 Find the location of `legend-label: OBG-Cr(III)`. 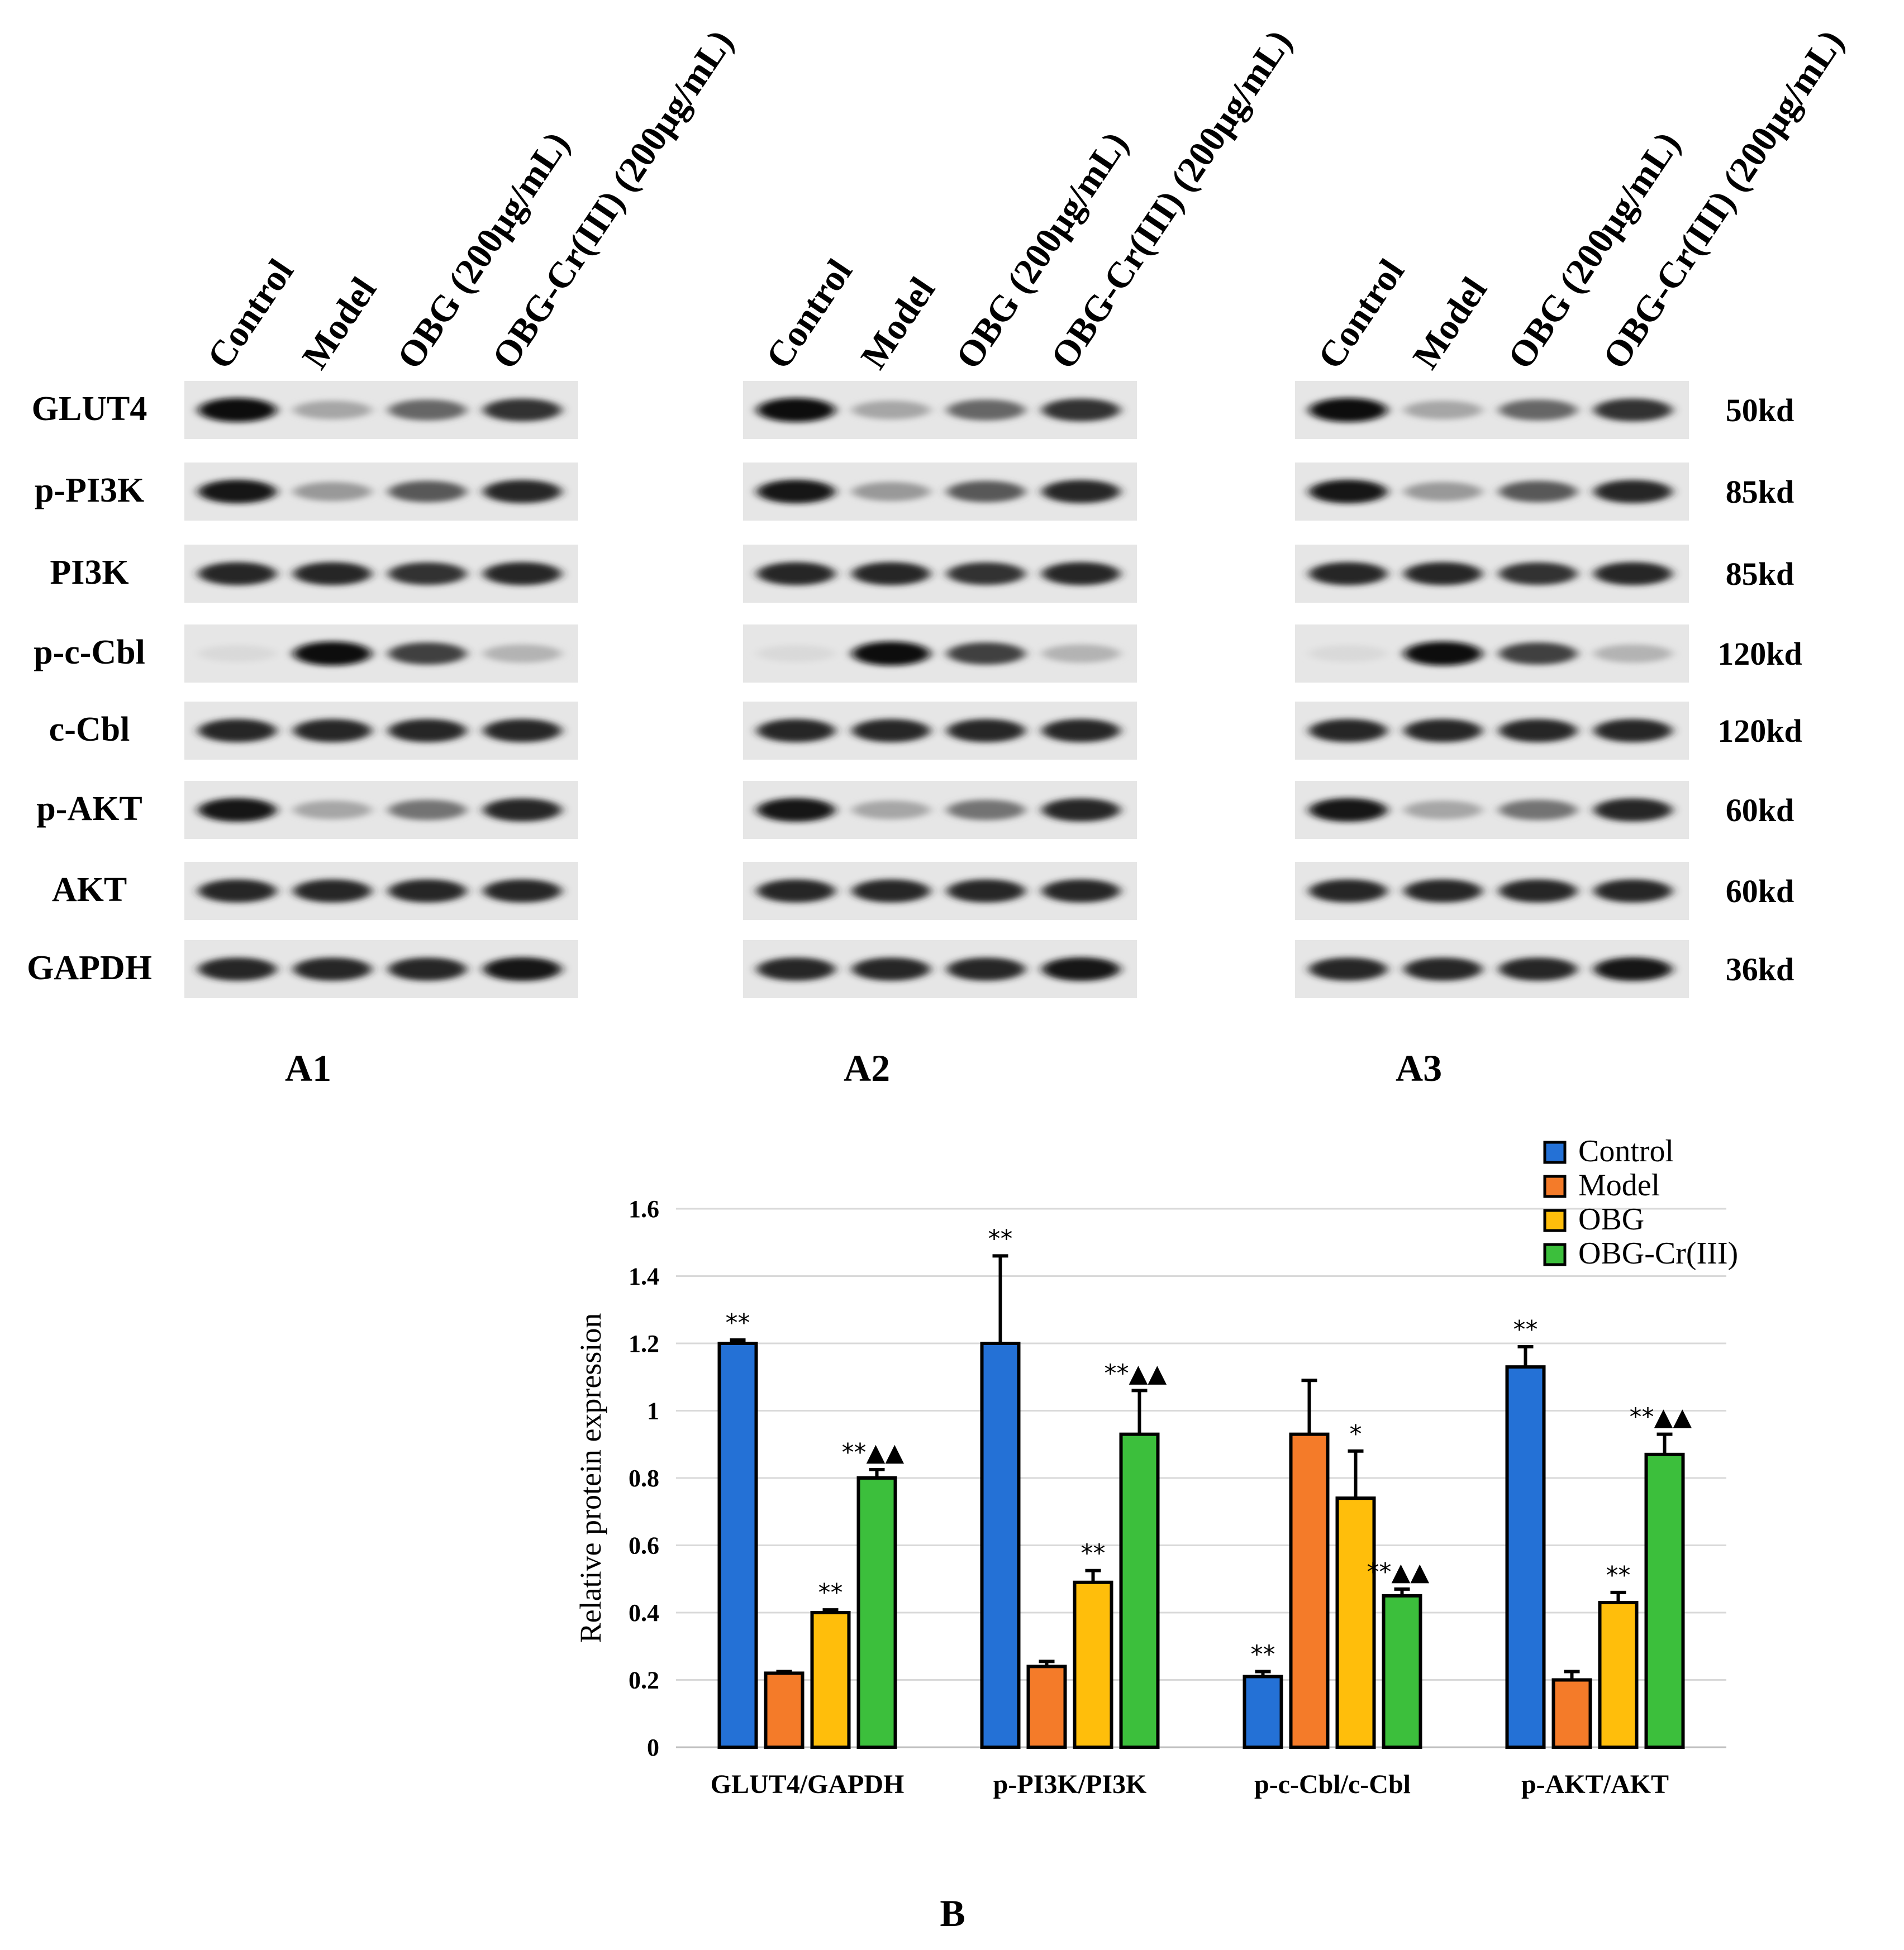

legend-label: OBG-Cr(III) is located at coordinates (1658, 1253).